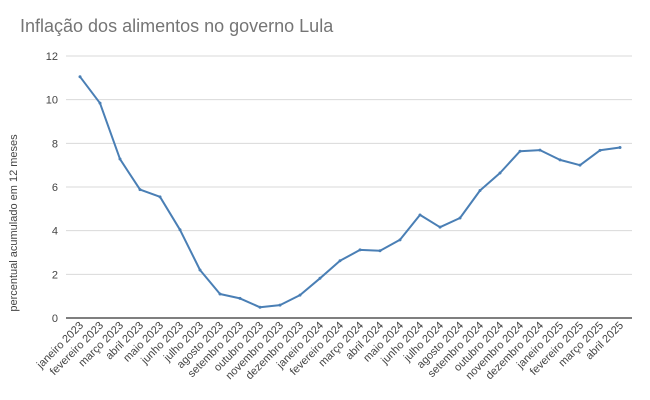 The height and width of the screenshot is (400, 650). What do you see at coordinates (55, 188) in the screenshot?
I see `y-tick-label: 6` at bounding box center [55, 188].